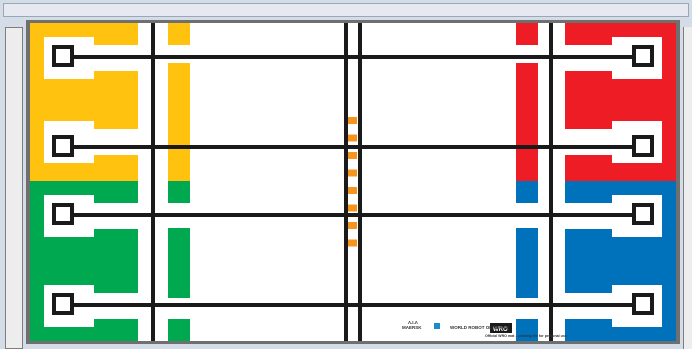 The width and height of the screenshot is (692, 349). Describe the element at coordinates (14, 188) in the screenshot. I see `left-scroll-panel` at that location.